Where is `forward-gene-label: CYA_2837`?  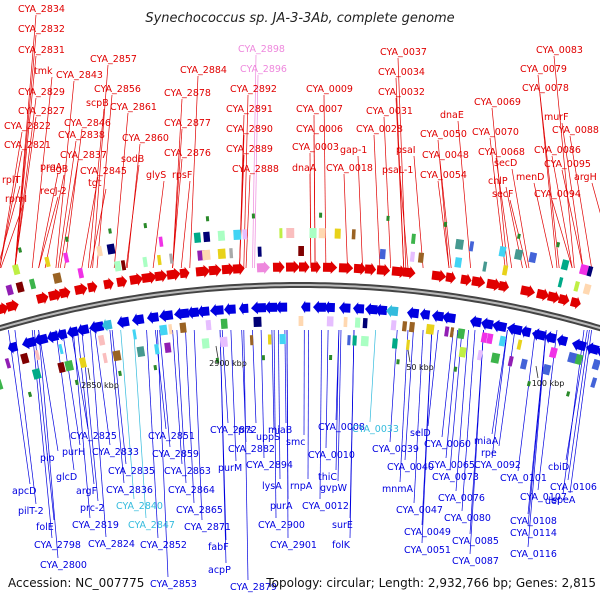
forward-gene-label: CYA_2837 is located at coordinates (83, 155).